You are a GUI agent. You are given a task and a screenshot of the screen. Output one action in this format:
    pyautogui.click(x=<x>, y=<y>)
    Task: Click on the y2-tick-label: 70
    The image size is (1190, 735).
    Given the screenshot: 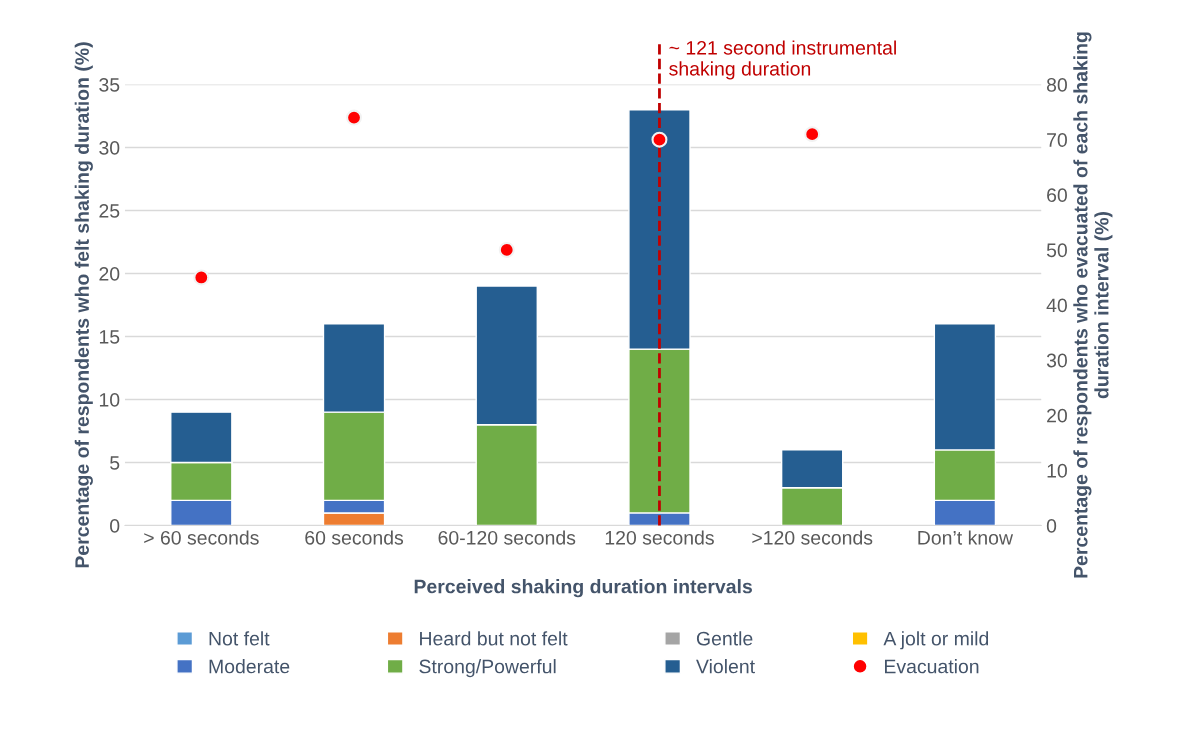 What is the action you would take?
    pyautogui.click(x=1057, y=140)
    